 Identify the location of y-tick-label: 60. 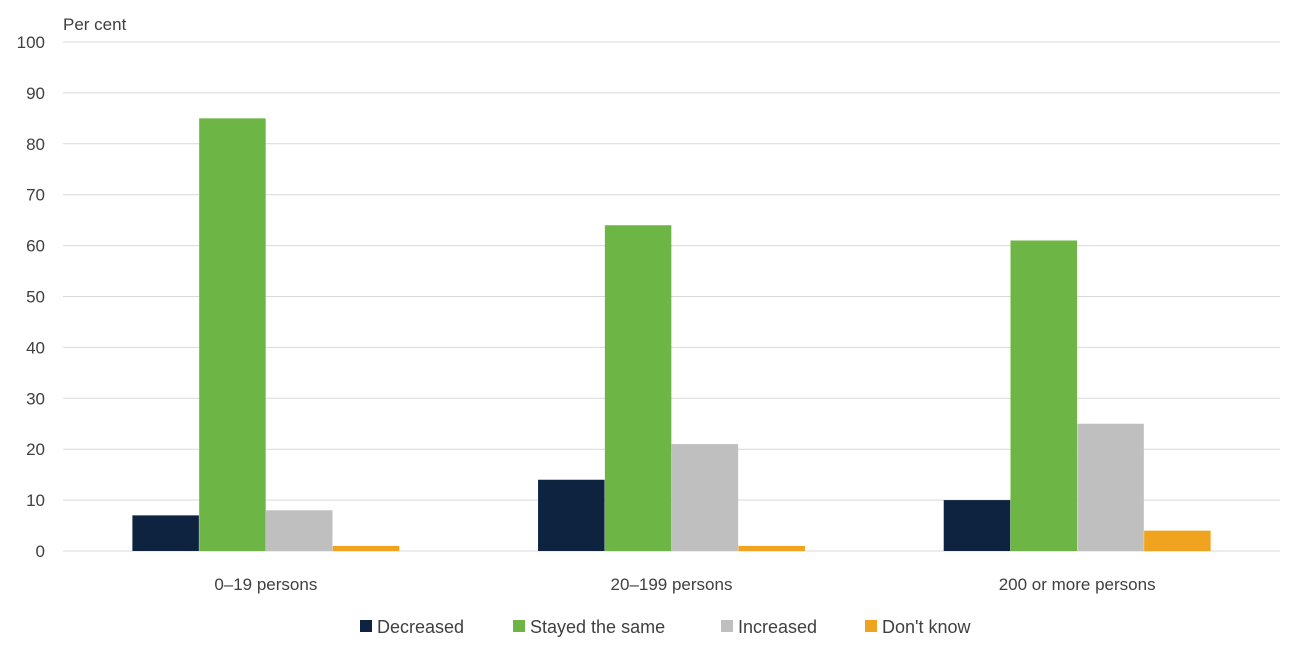
(35, 246).